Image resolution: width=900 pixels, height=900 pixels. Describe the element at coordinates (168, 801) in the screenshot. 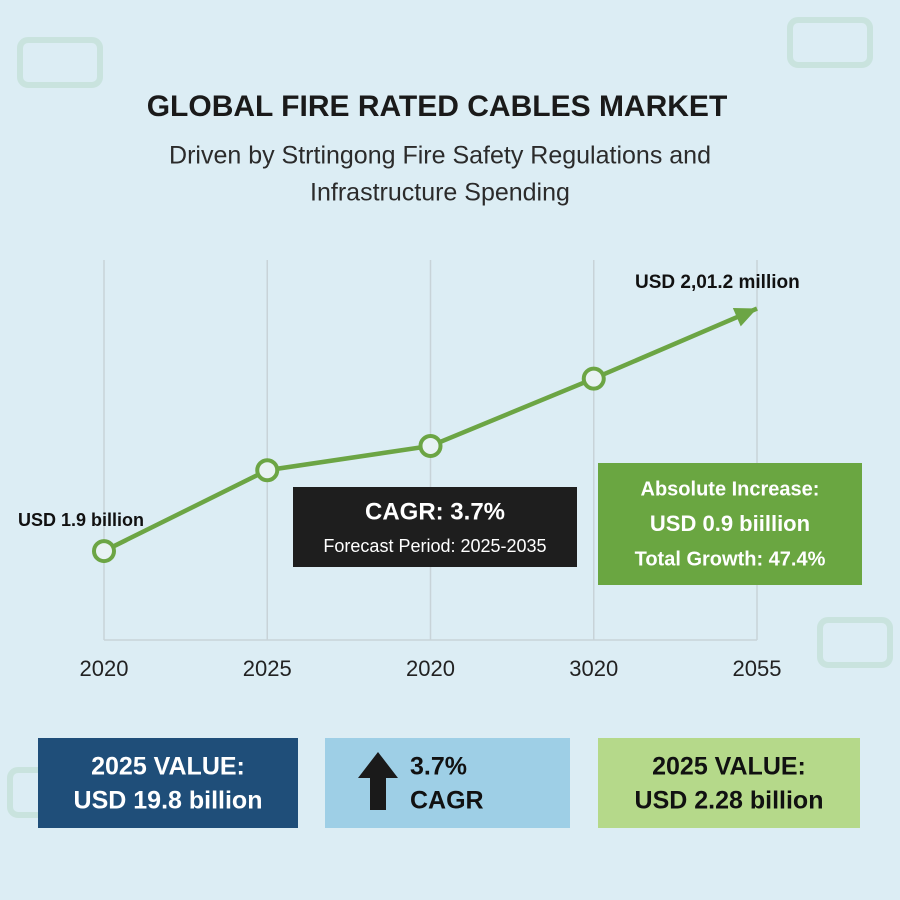

I see `card-text: USD 19.8 billion` at that location.